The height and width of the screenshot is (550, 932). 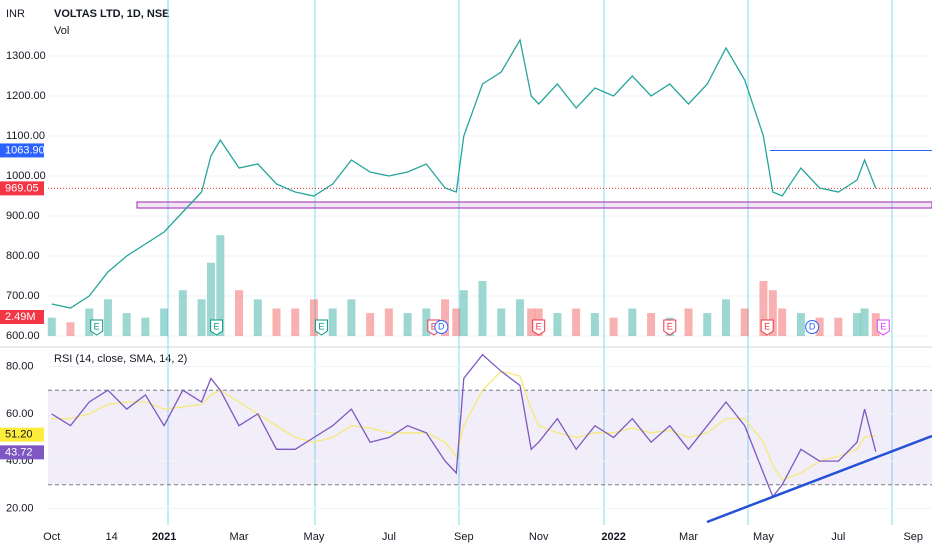 I want to click on x-tick-label: Jul, so click(x=838, y=537).